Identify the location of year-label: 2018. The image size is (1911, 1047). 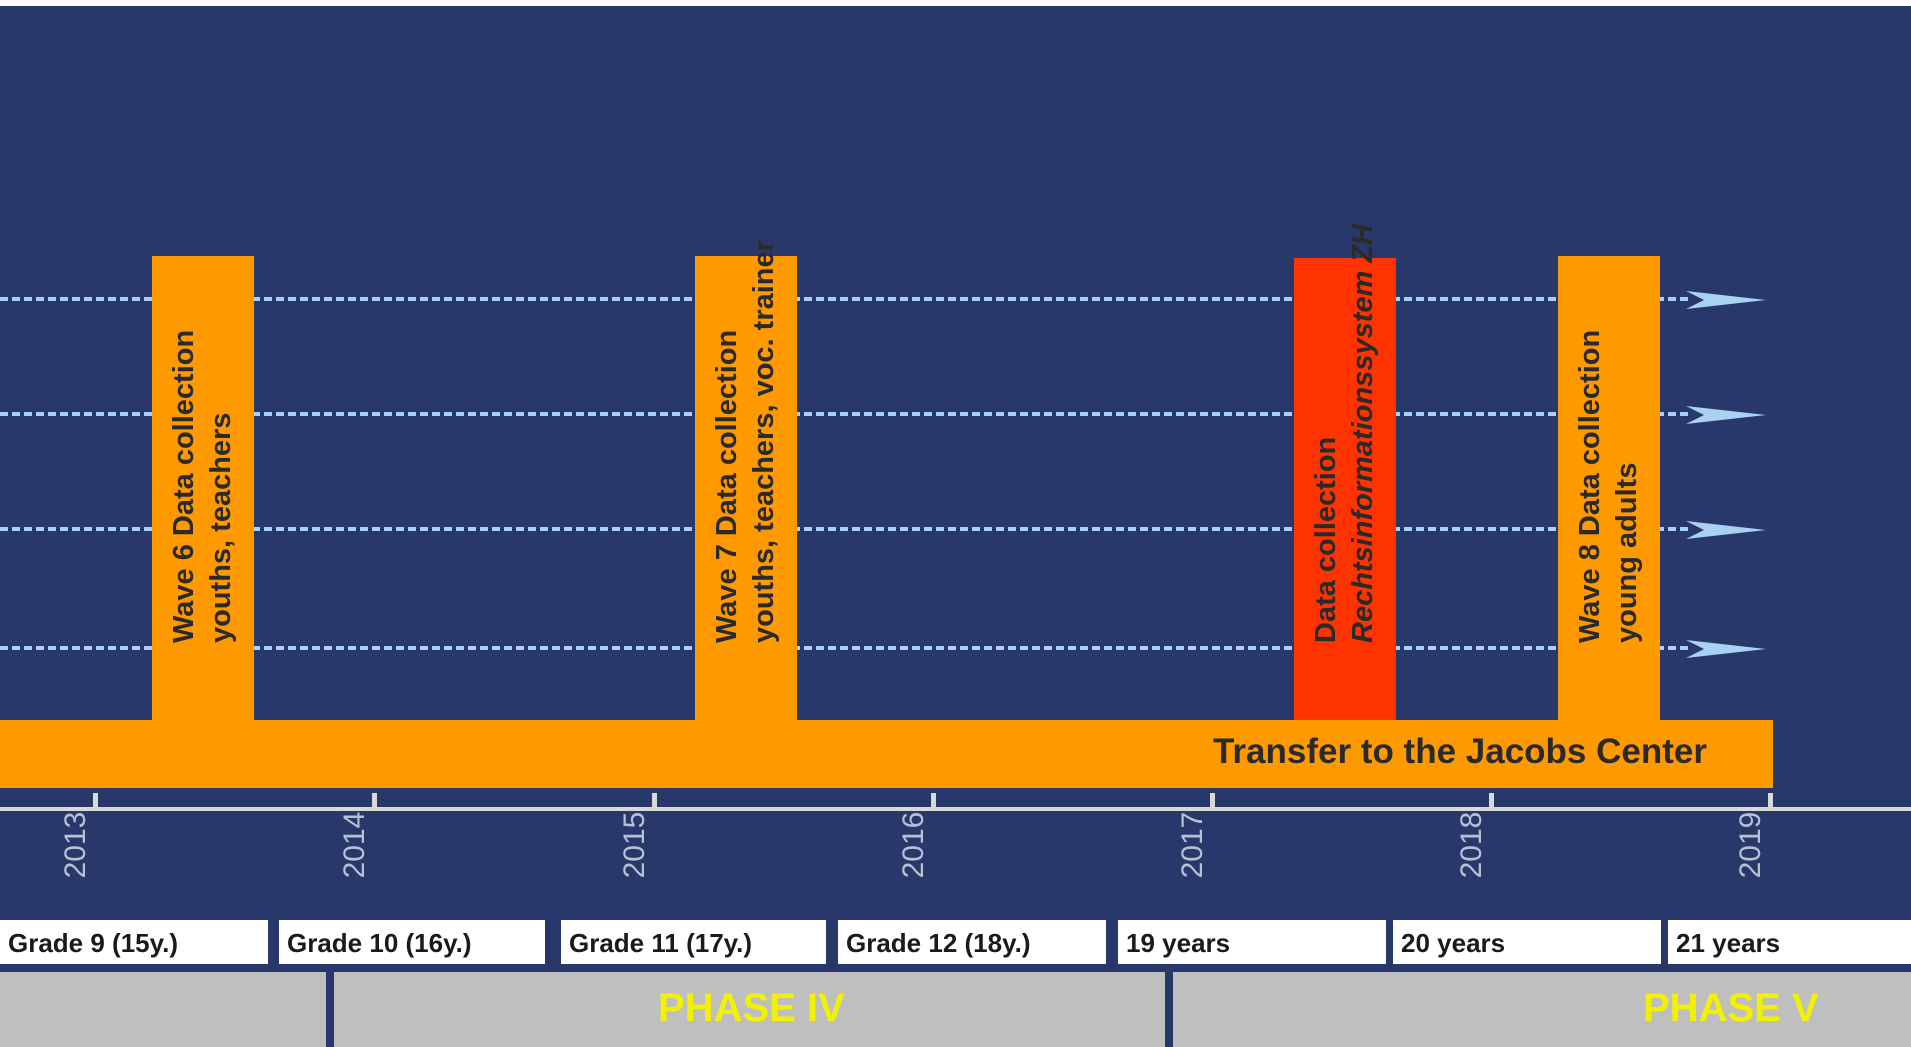
(1471, 845).